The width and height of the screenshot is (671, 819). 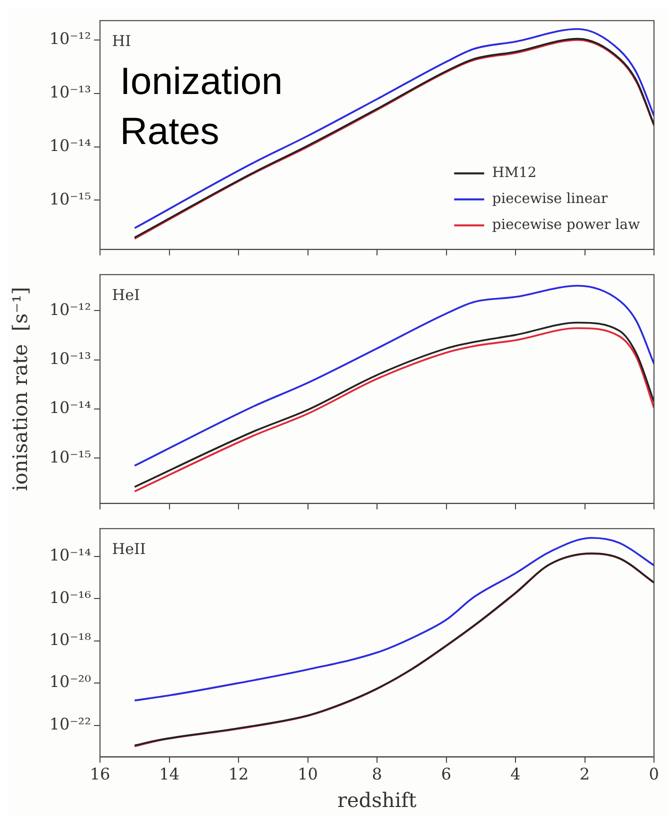 What do you see at coordinates (70, 724) in the screenshot?
I see `y-tick-label: 10⁻²²` at bounding box center [70, 724].